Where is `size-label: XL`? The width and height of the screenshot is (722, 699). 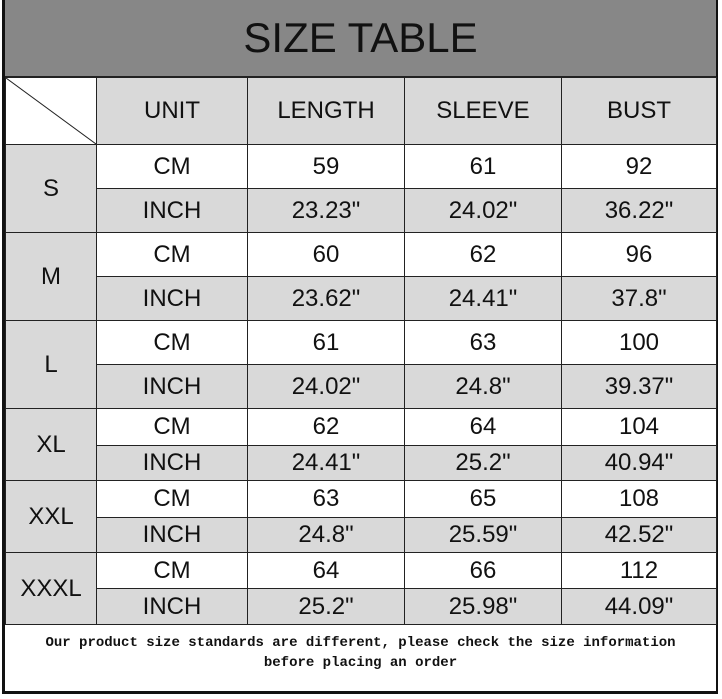 size-label: XL is located at coordinates (51, 444).